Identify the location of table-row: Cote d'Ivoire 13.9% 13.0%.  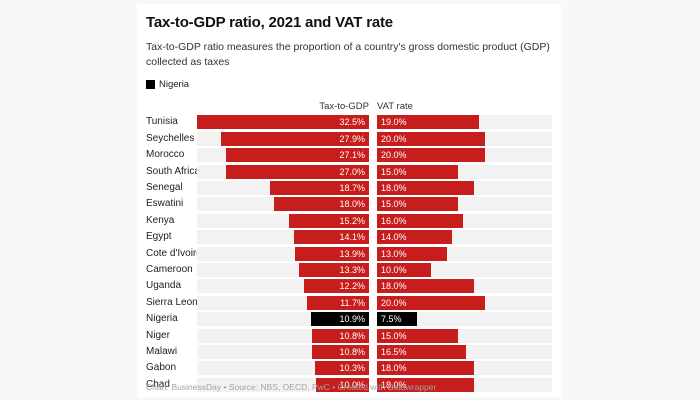
(349, 253).